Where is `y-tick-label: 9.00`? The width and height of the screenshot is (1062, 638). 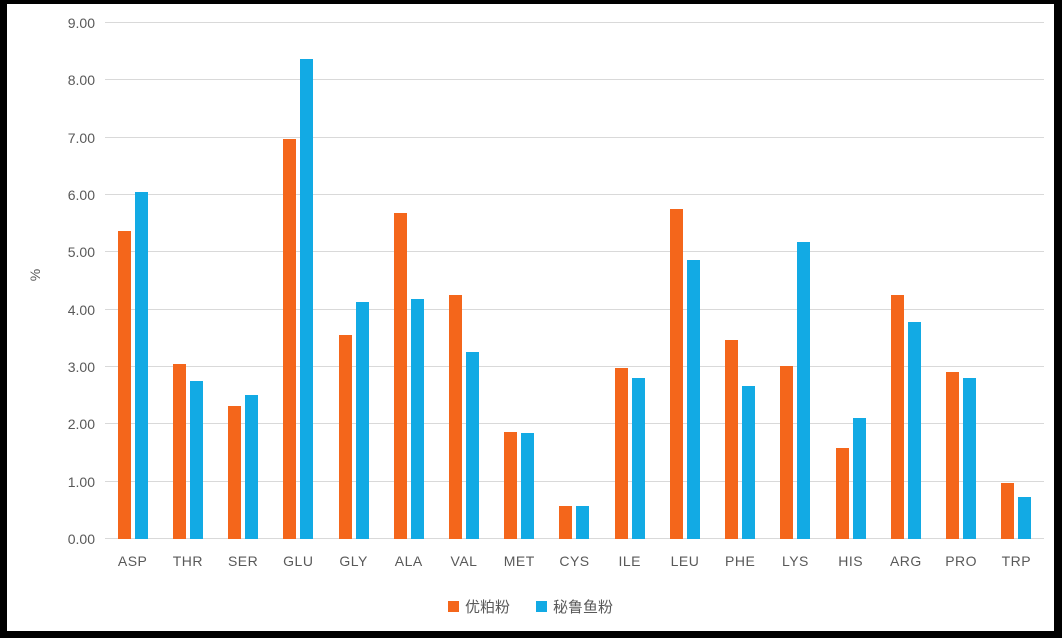
y-tick-label: 9.00 is located at coordinates (81, 23).